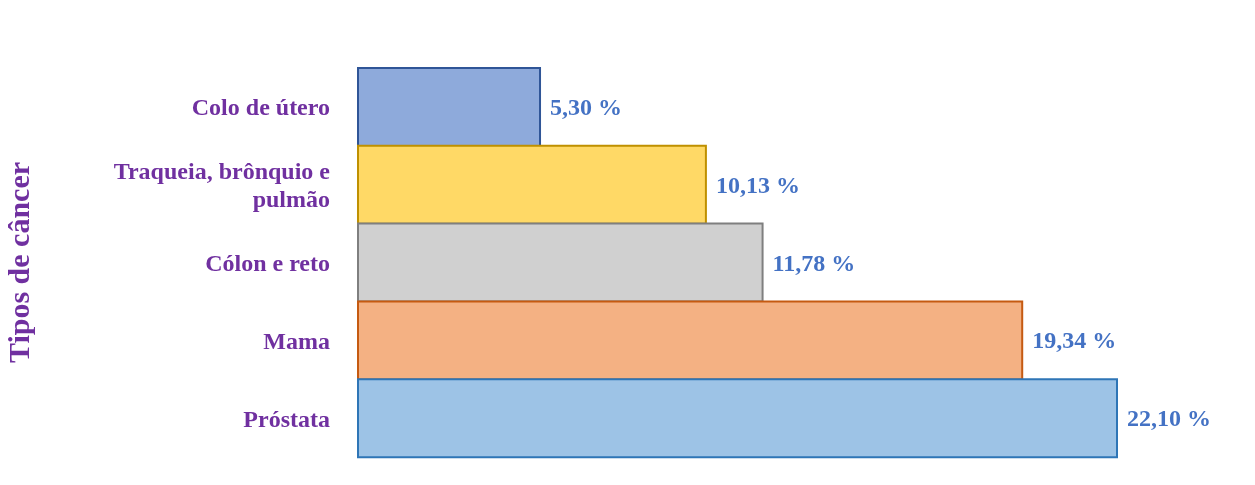 Image resolution: width=1255 pixels, height=485 pixels. I want to click on data-label: 10,13 %, so click(757, 184).